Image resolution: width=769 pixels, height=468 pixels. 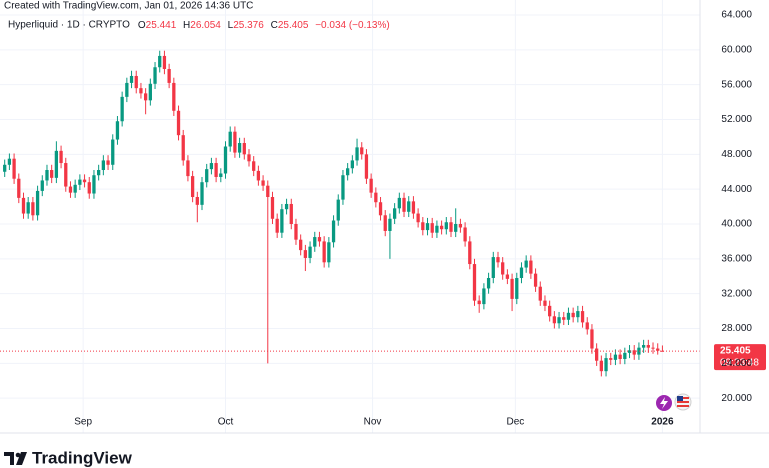 I want to click on legend-key: O, so click(x=142, y=25).